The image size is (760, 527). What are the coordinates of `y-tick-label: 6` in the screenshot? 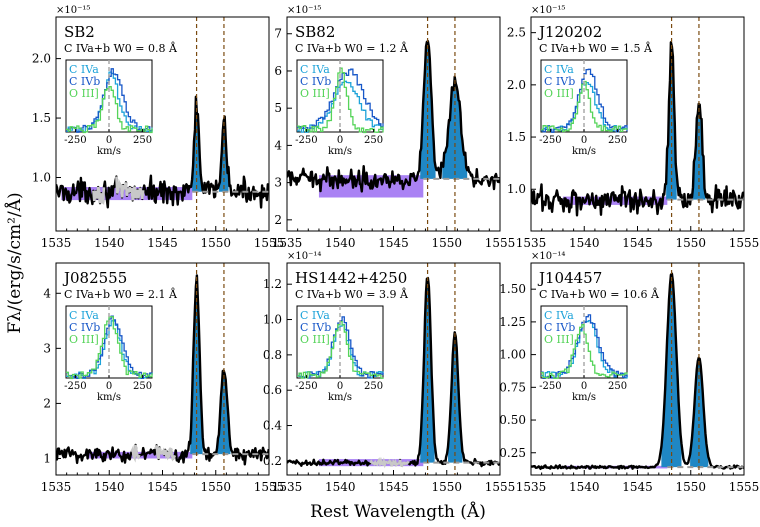 It's located at (278, 71).